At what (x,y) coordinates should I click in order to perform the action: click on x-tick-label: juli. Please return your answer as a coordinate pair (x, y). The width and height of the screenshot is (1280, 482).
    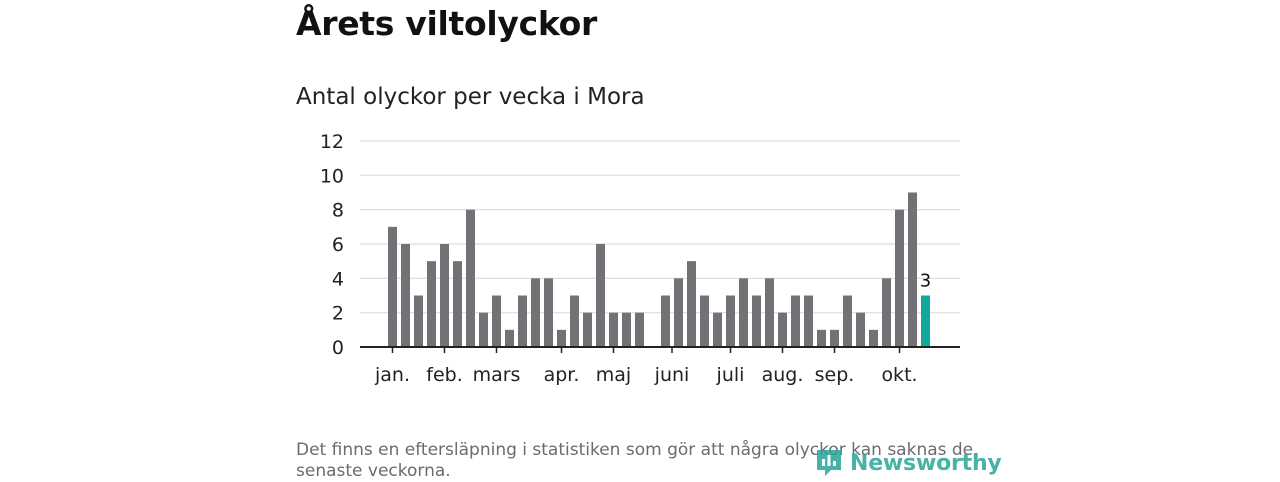
    Looking at the image, I should click on (730, 375).